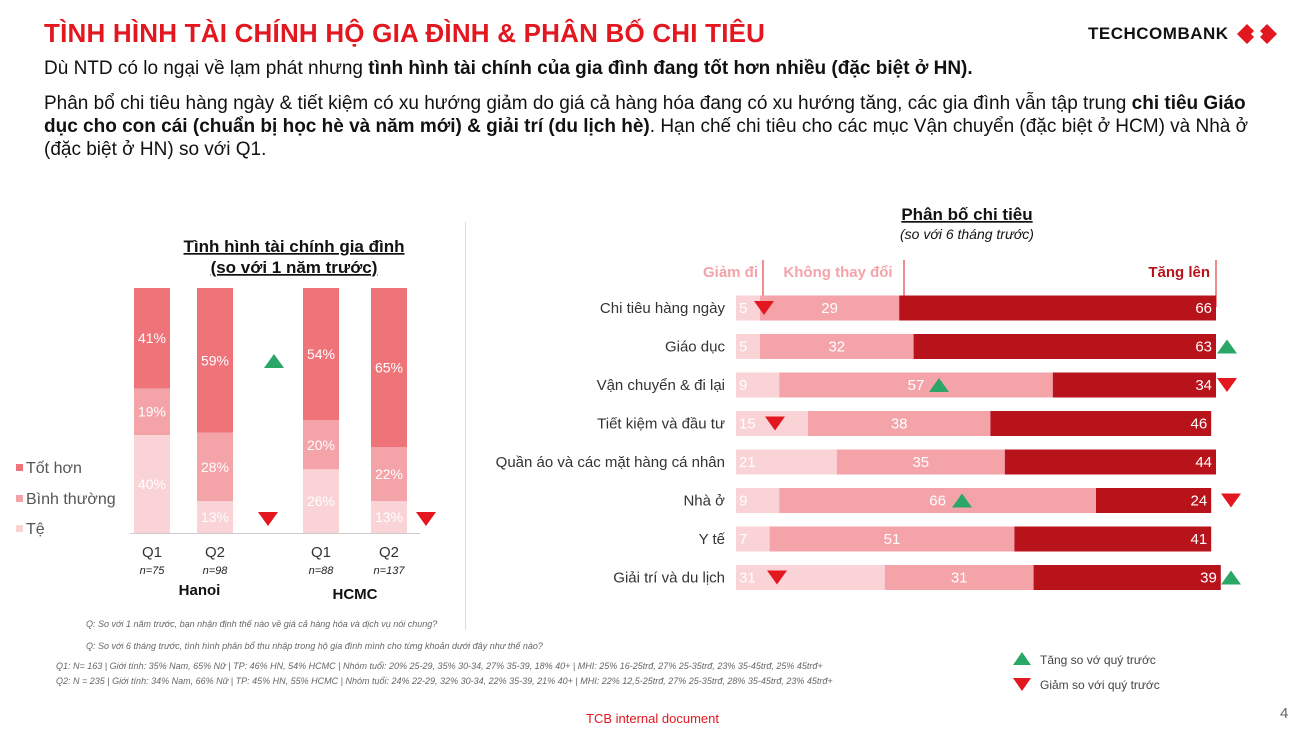  Describe the element at coordinates (1203, 385) in the screenshot. I see `data-label: 34` at that location.